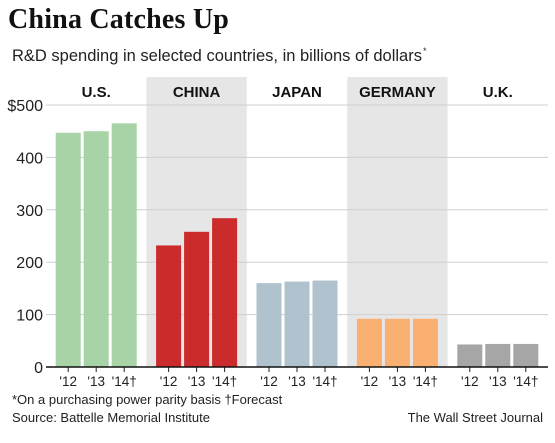 The width and height of the screenshot is (555, 443). Describe the element at coordinates (29, 211) in the screenshot. I see `y-tick-label: 300` at that location.